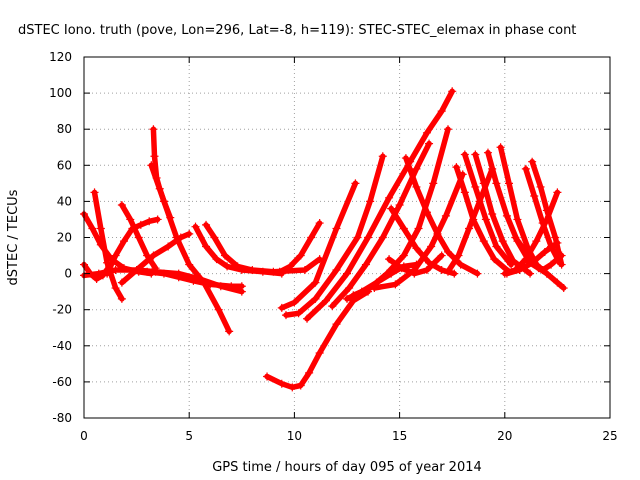 This screenshot has width=640, height=480. I want to click on y-tick-label: 20, so click(64, 238).